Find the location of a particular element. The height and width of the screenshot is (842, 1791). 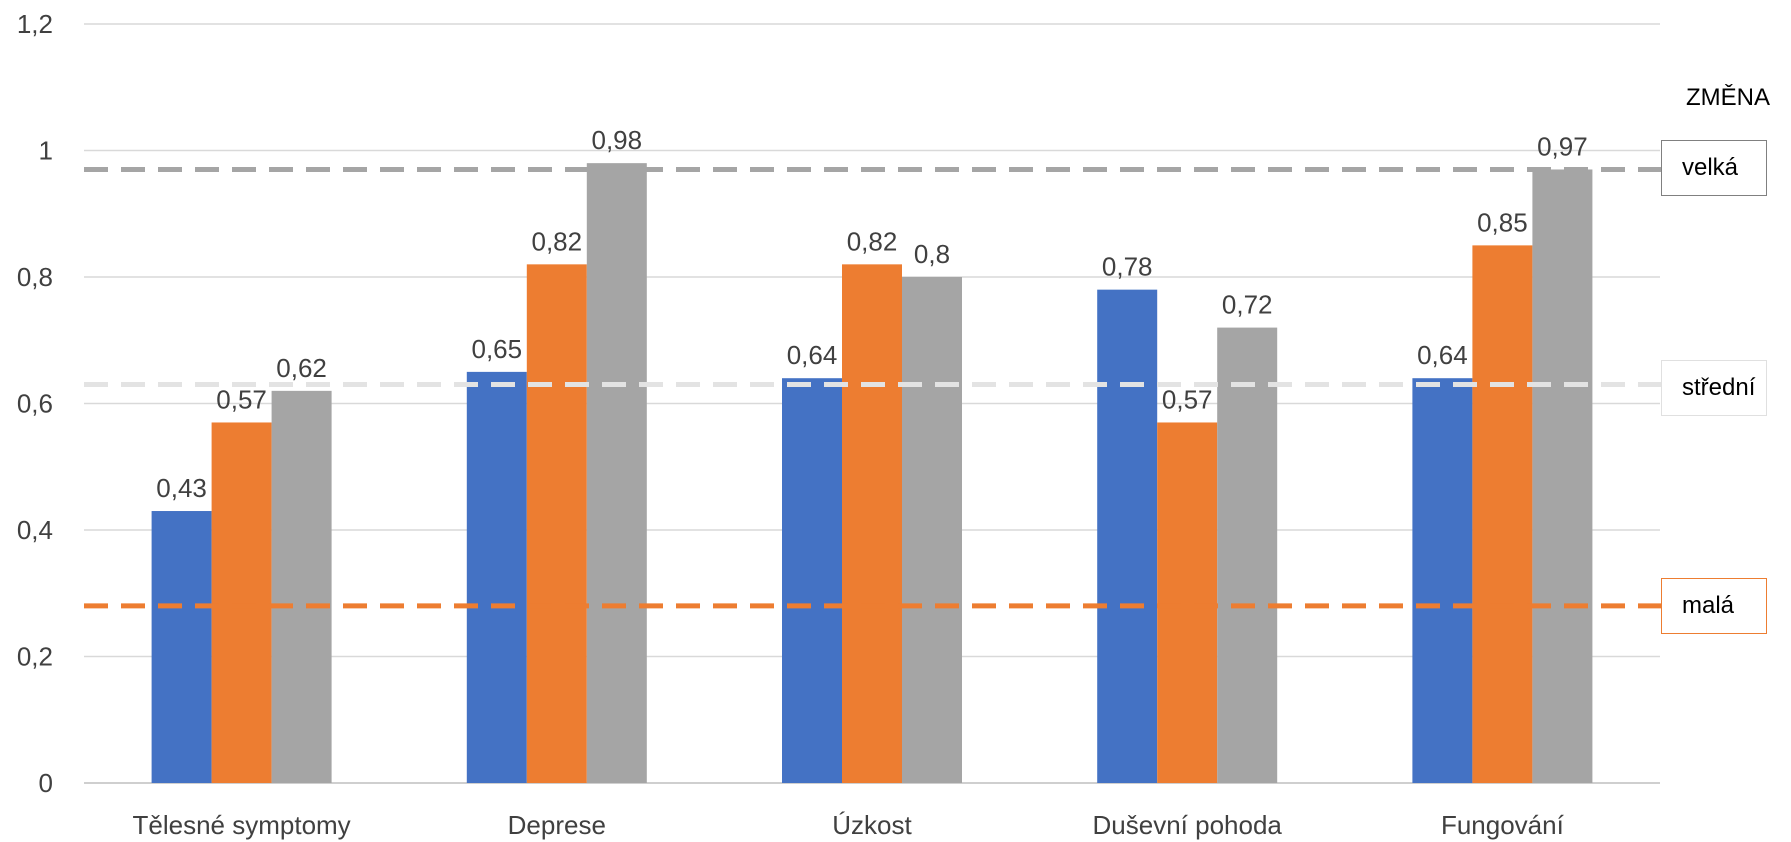

y-tick-label: 0,4 is located at coordinates (35, 530).